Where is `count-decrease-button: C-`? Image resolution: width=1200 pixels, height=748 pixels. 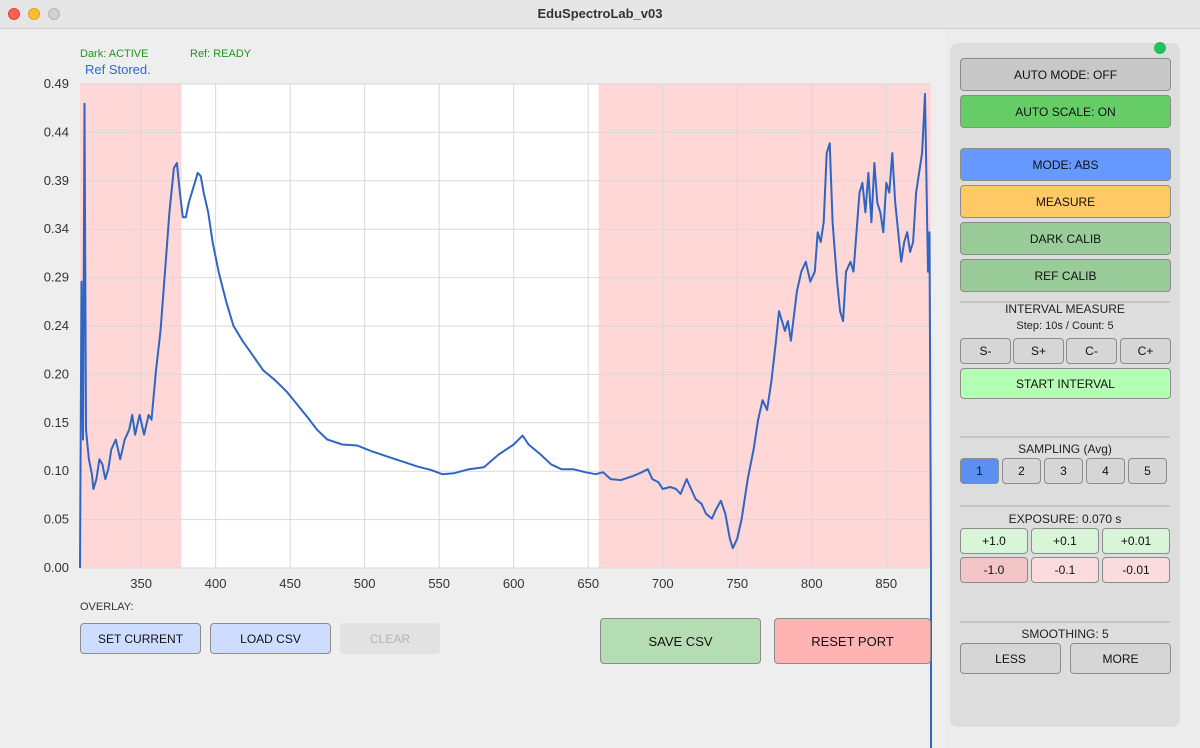
count-decrease-button: C- is located at coordinates (1091, 351).